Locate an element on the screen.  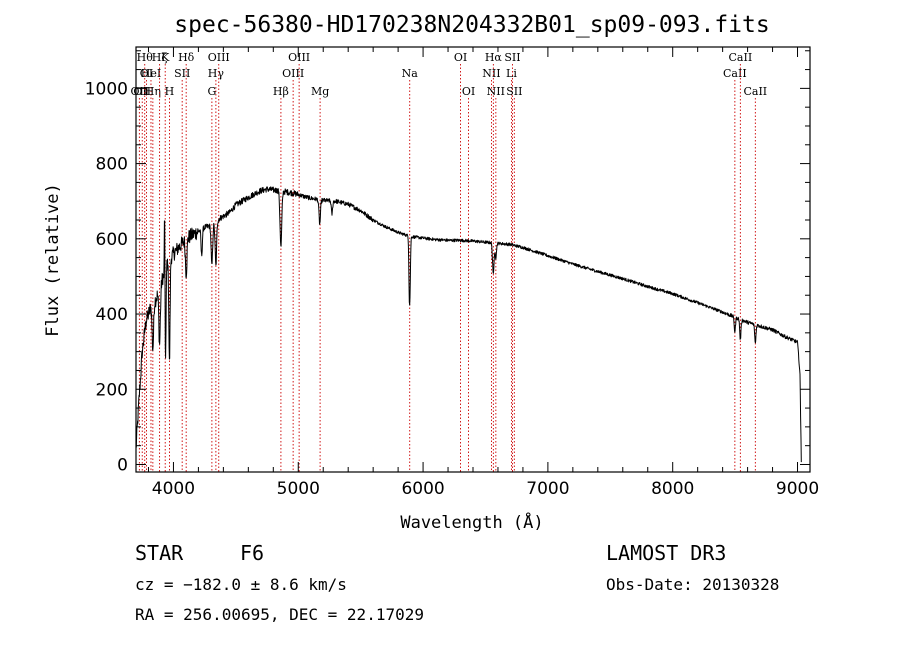
x-tick-label: 4000 is located at coordinates (173, 489).